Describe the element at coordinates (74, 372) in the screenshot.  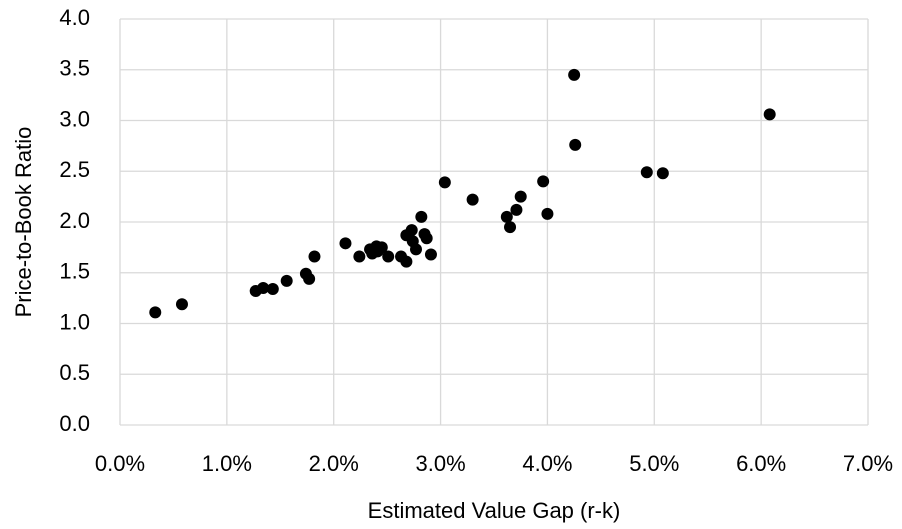
I see `y-tick-label: 0.5` at that location.